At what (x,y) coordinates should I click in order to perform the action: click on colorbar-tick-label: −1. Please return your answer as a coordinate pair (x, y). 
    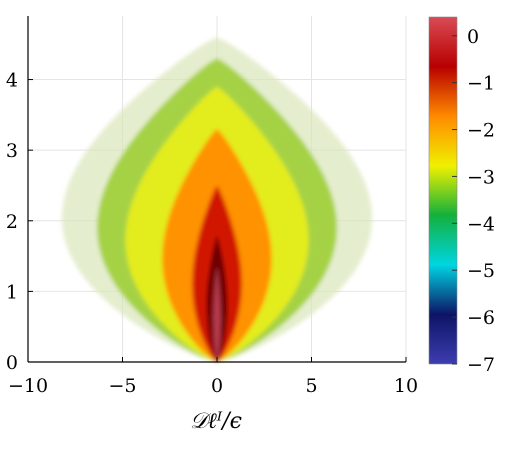
    Looking at the image, I should click on (481, 84).